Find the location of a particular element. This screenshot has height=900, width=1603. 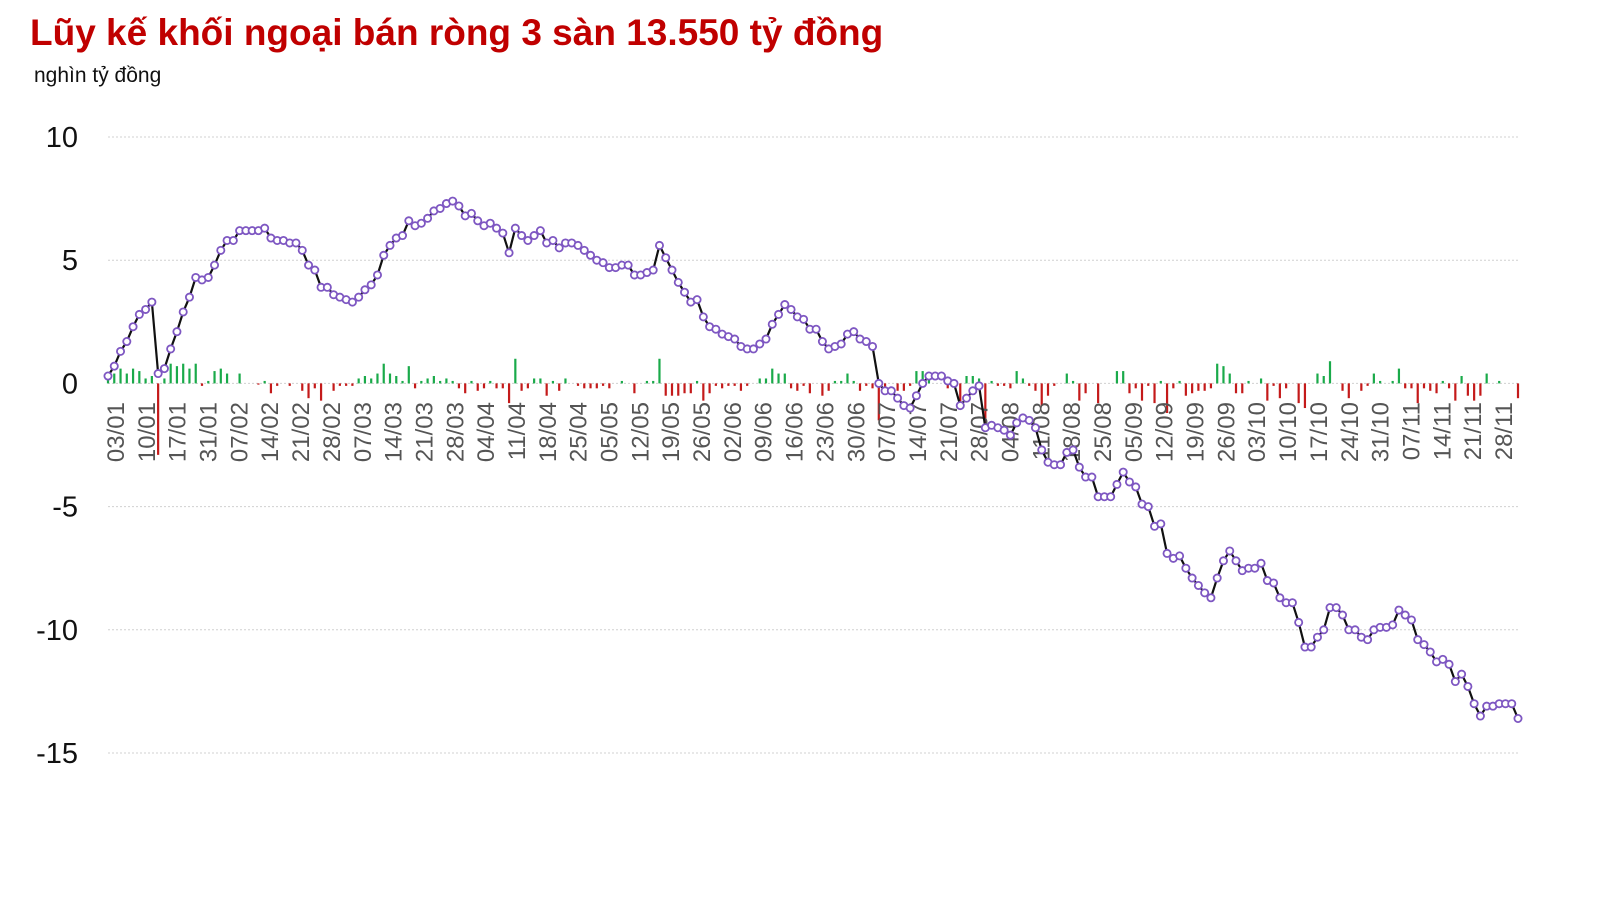

x-tick-label: 07/03 is located at coordinates (363, 432).